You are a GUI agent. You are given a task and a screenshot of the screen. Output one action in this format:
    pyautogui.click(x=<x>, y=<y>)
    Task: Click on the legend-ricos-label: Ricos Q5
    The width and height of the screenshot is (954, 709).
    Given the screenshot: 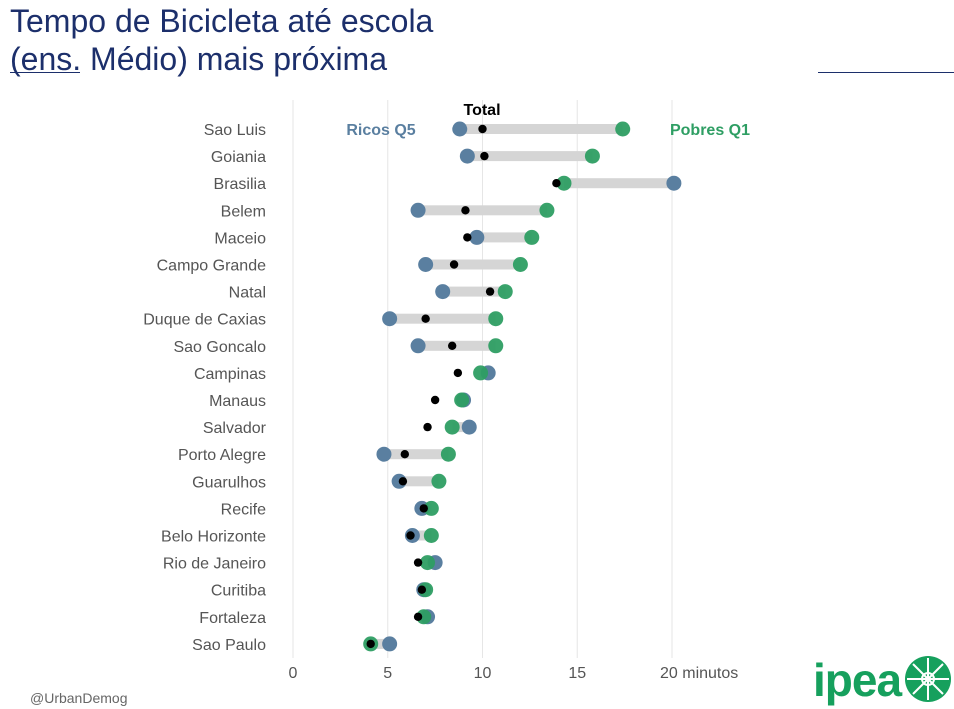 What is the action you would take?
    pyautogui.click(x=380, y=130)
    